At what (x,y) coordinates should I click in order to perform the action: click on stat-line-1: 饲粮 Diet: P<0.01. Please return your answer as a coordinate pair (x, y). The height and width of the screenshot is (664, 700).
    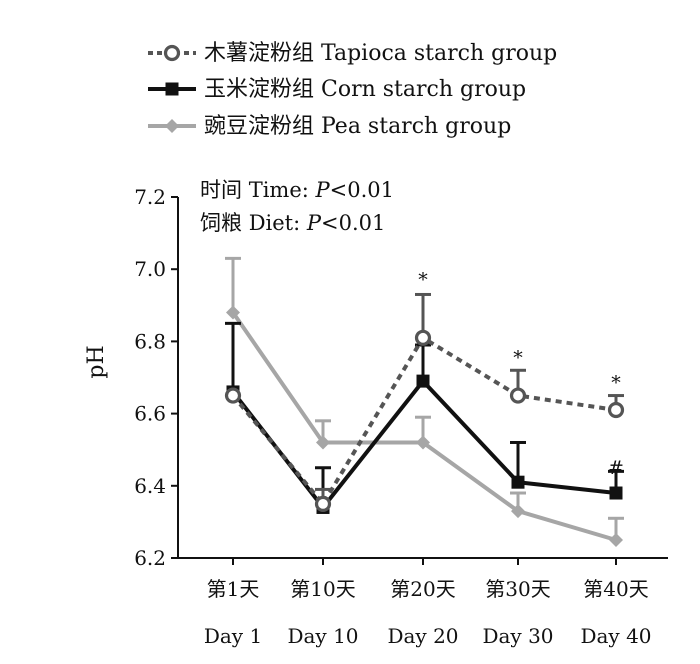
    Looking at the image, I should click on (292, 223).